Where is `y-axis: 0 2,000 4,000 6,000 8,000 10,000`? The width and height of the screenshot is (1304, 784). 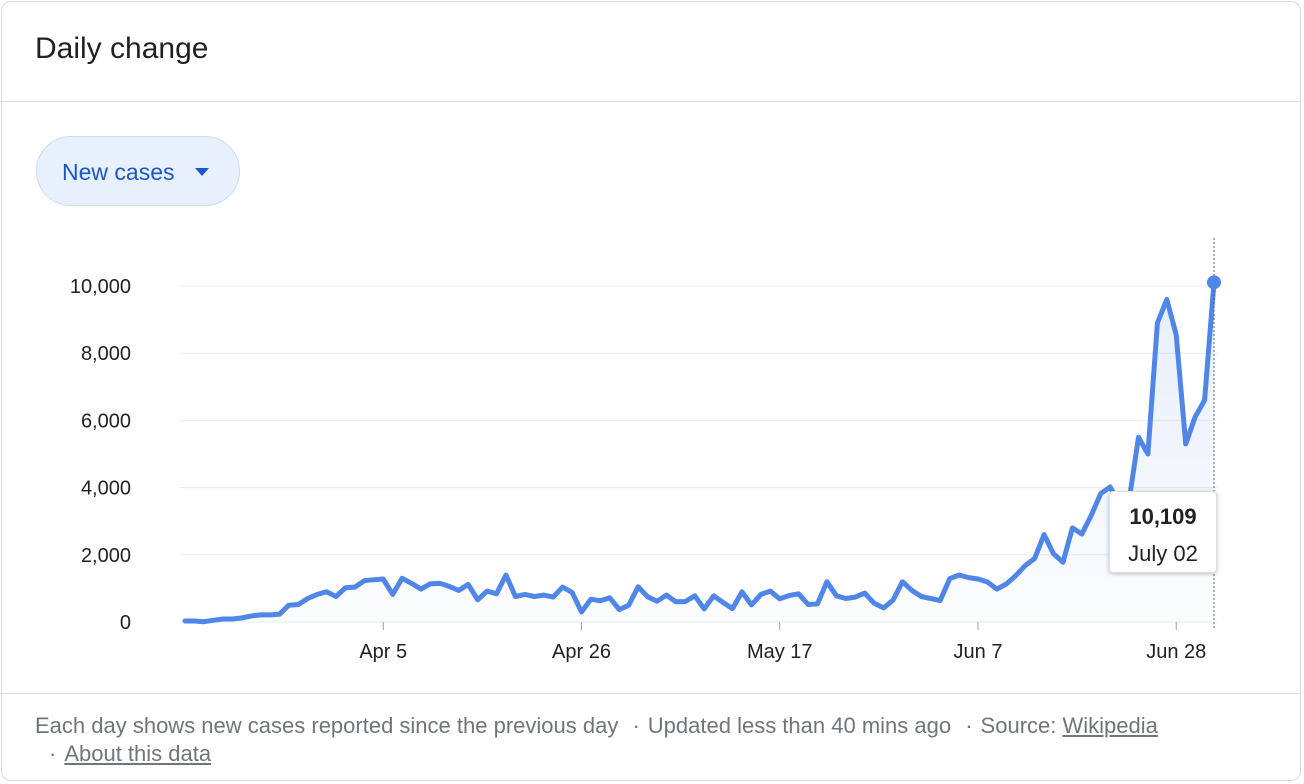 y-axis: 0 2,000 4,000 6,000 8,000 10,000 is located at coordinates (100, 455).